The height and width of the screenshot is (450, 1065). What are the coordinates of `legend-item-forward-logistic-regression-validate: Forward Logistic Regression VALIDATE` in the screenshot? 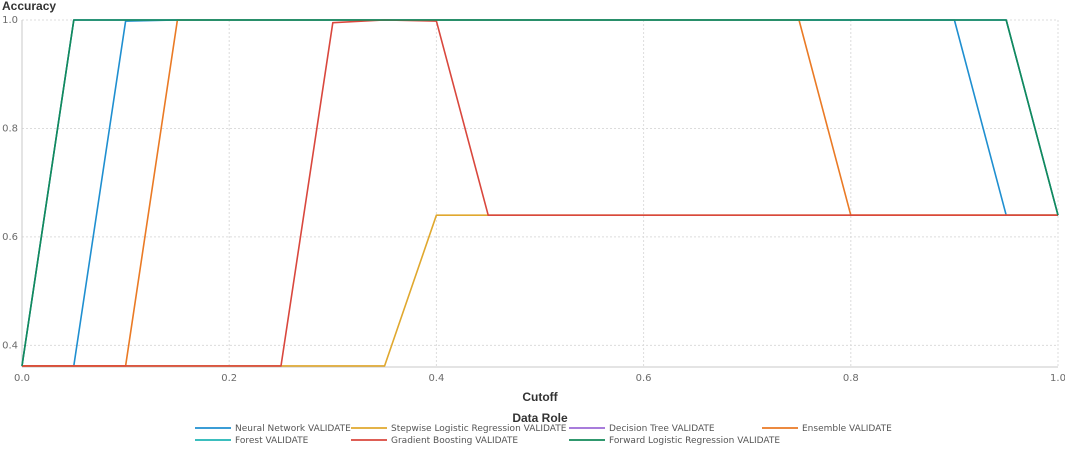 It's located at (674, 441).